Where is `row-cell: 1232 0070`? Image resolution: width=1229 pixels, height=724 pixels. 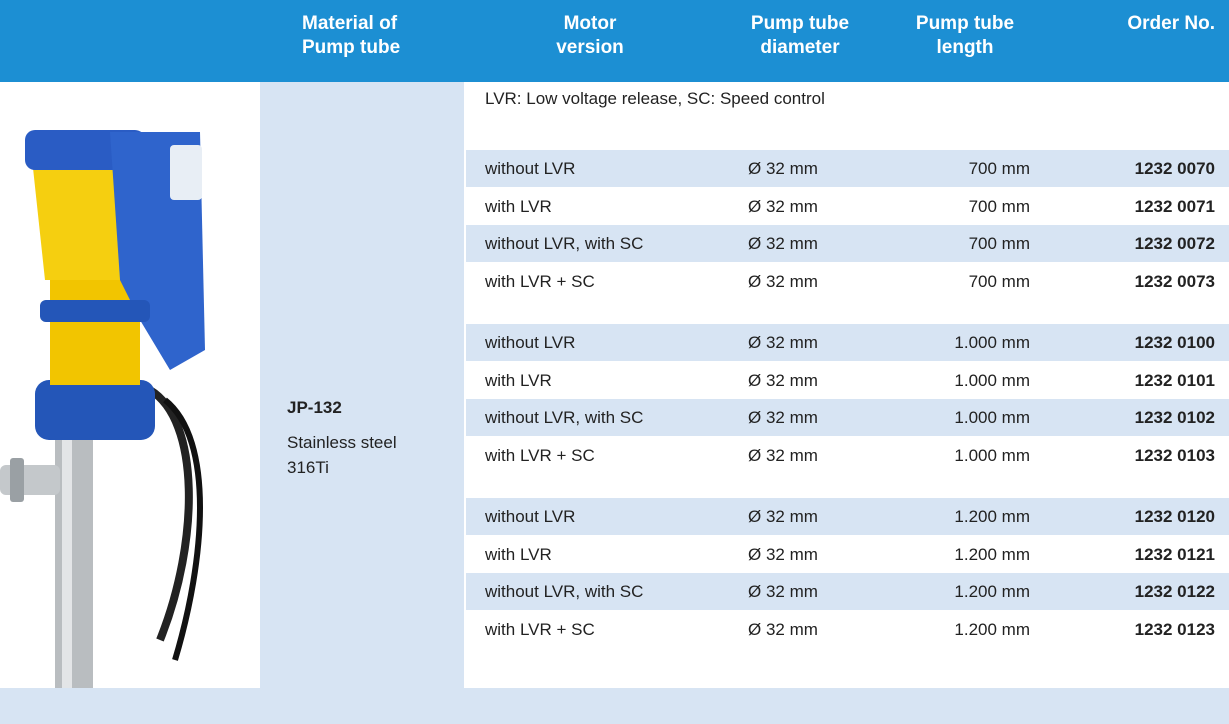
row-cell: 1232 0070 is located at coordinates (1174, 168).